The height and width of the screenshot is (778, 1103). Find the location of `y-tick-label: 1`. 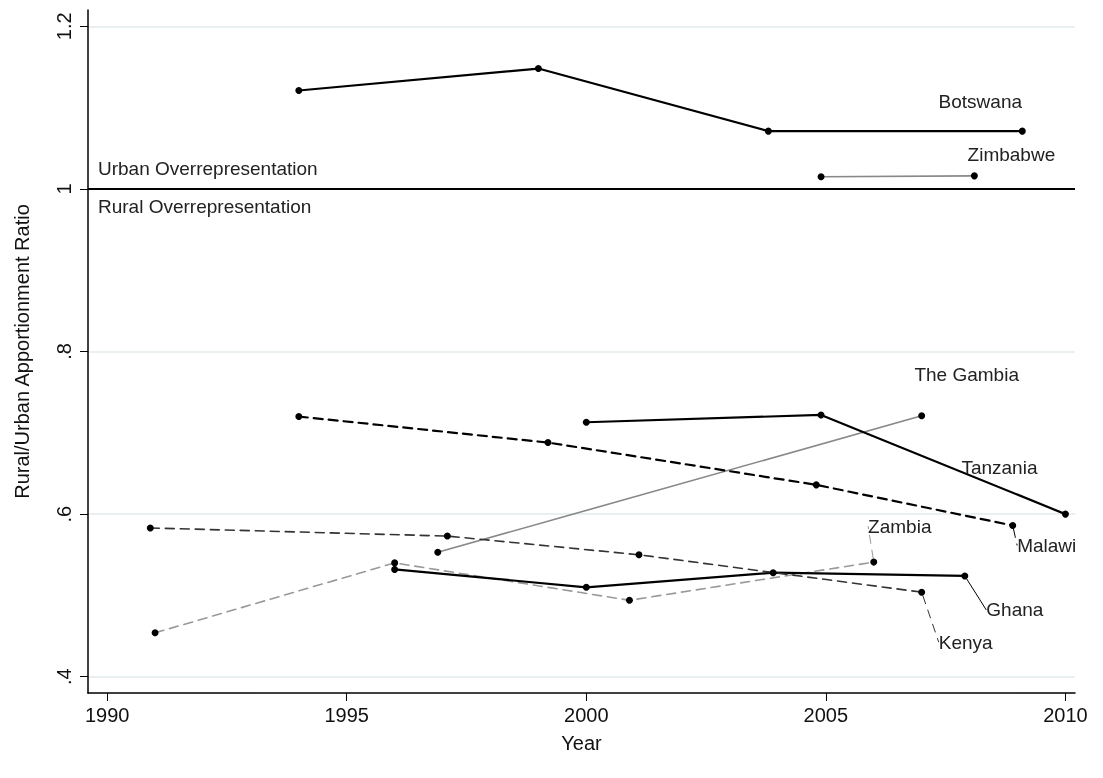

y-tick-label: 1 is located at coordinates (64, 189).